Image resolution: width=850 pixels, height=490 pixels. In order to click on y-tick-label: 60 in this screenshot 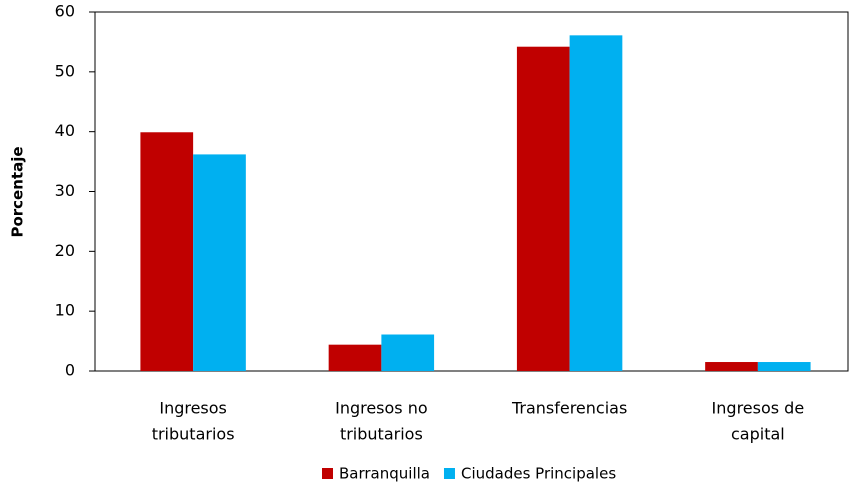, I will do `click(65, 11)`.